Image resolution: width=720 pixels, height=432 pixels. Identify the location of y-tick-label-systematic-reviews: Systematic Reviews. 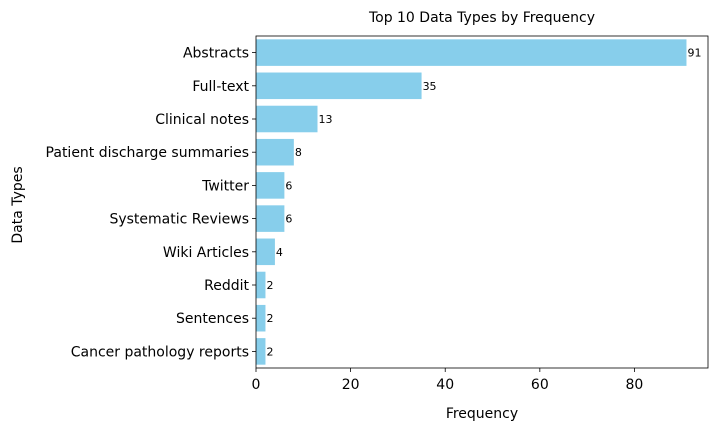
(179, 220).